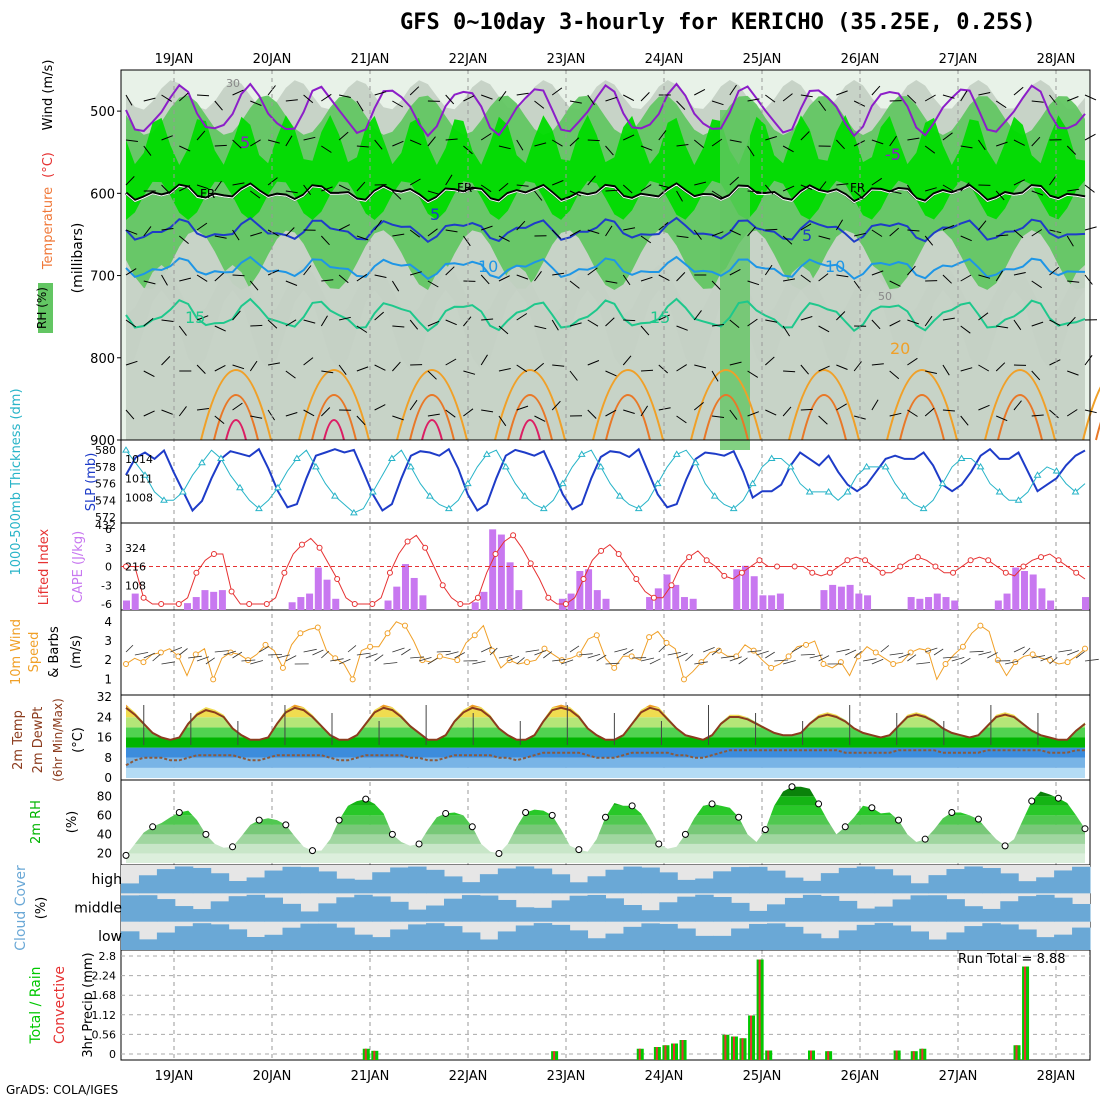 This screenshot has width=1100, height=1100. I want to click on date-label-top: 19JAN, so click(174, 59).